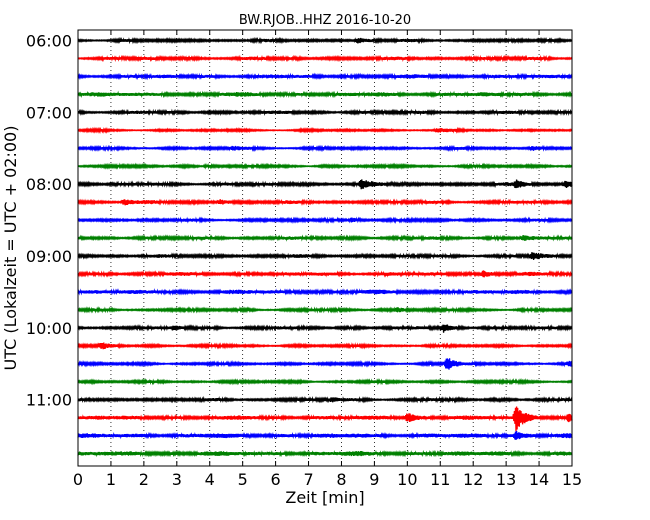 The height and width of the screenshot is (520, 650). What do you see at coordinates (49, 328) in the screenshot?
I see `y-tick-label: 10:00` at bounding box center [49, 328].